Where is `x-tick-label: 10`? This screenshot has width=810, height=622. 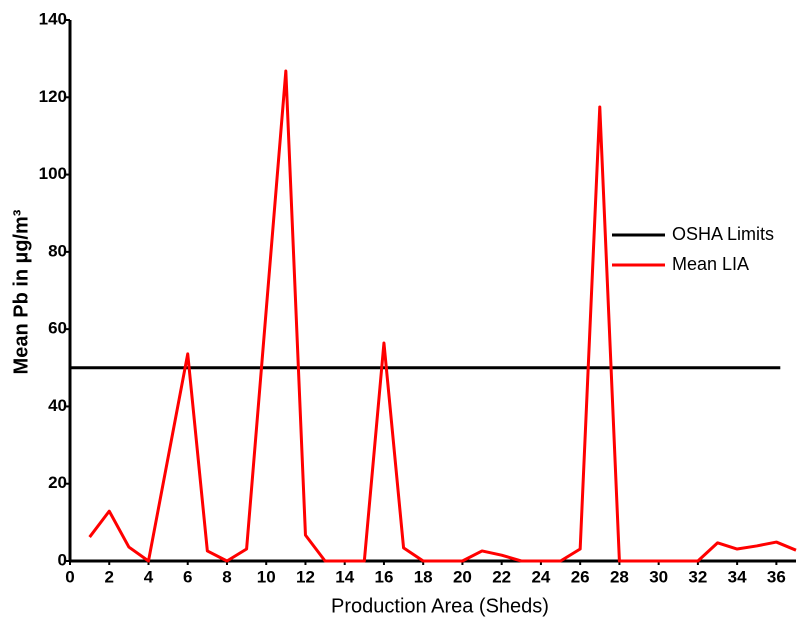
x-tick-label: 10 is located at coordinates (266, 576).